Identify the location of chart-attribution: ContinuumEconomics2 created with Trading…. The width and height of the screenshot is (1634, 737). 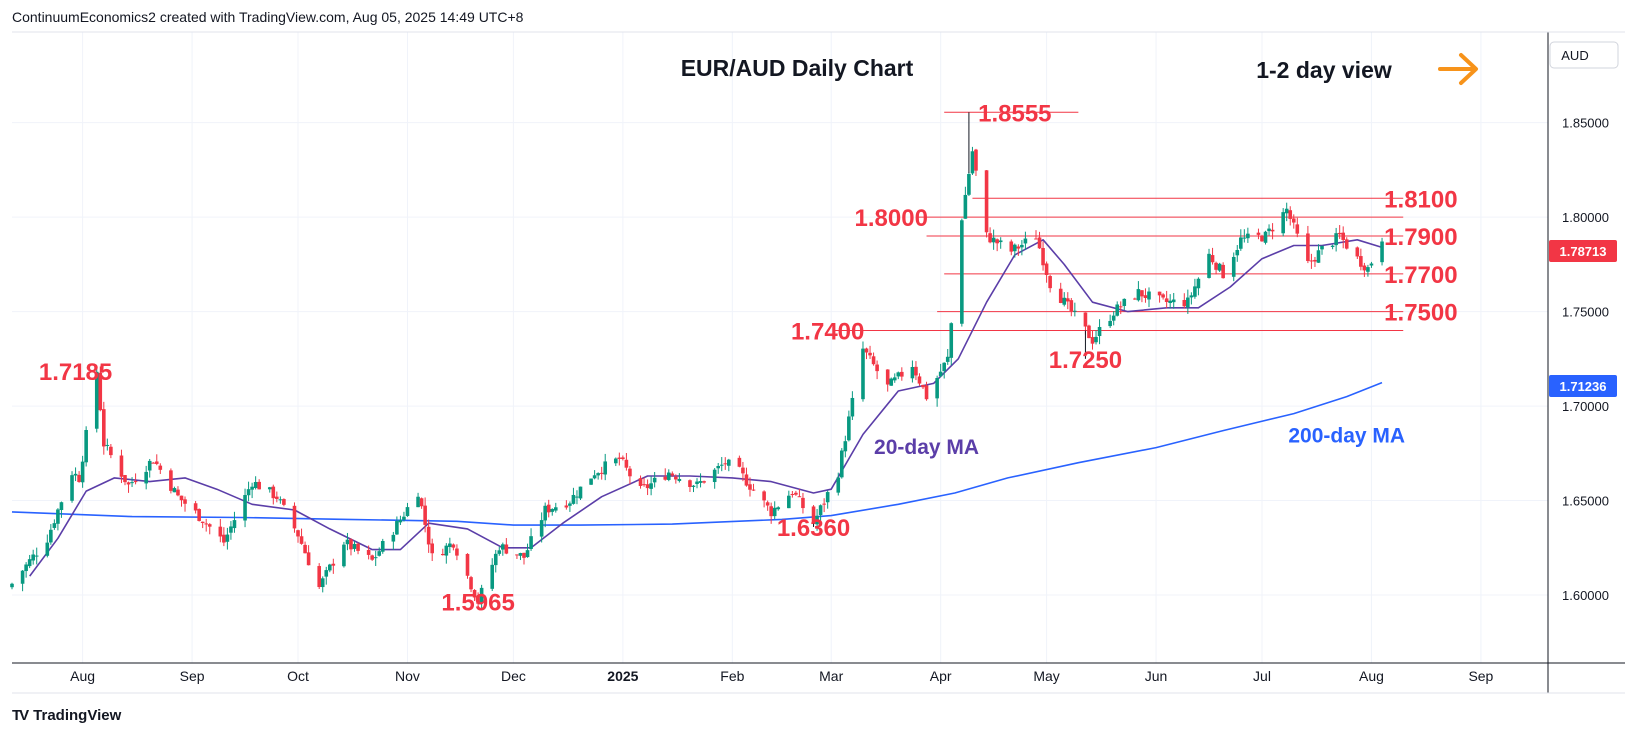
(268, 17).